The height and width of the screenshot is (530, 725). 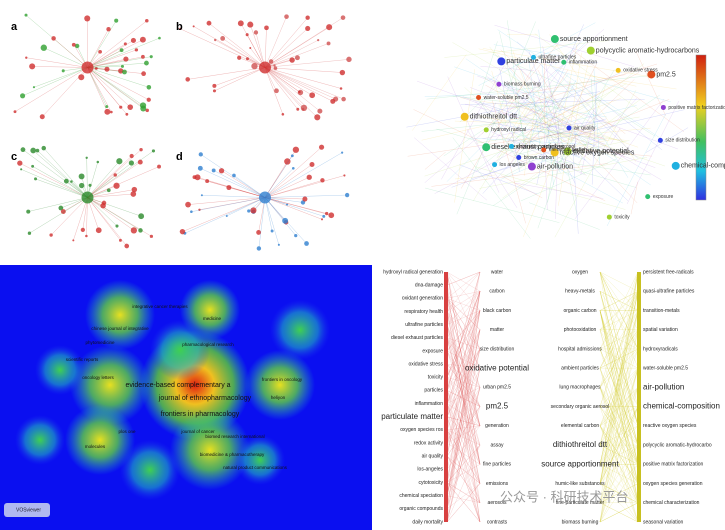 What do you see at coordinates (579, 311) in the screenshot?
I see `flow-label: organic carbon` at bounding box center [579, 311].